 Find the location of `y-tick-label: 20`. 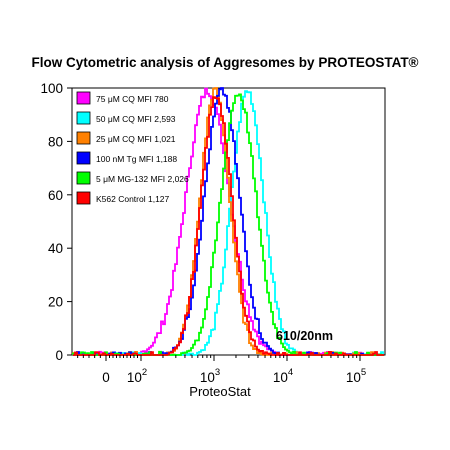

y-tick-label: 20 is located at coordinates (55, 302).